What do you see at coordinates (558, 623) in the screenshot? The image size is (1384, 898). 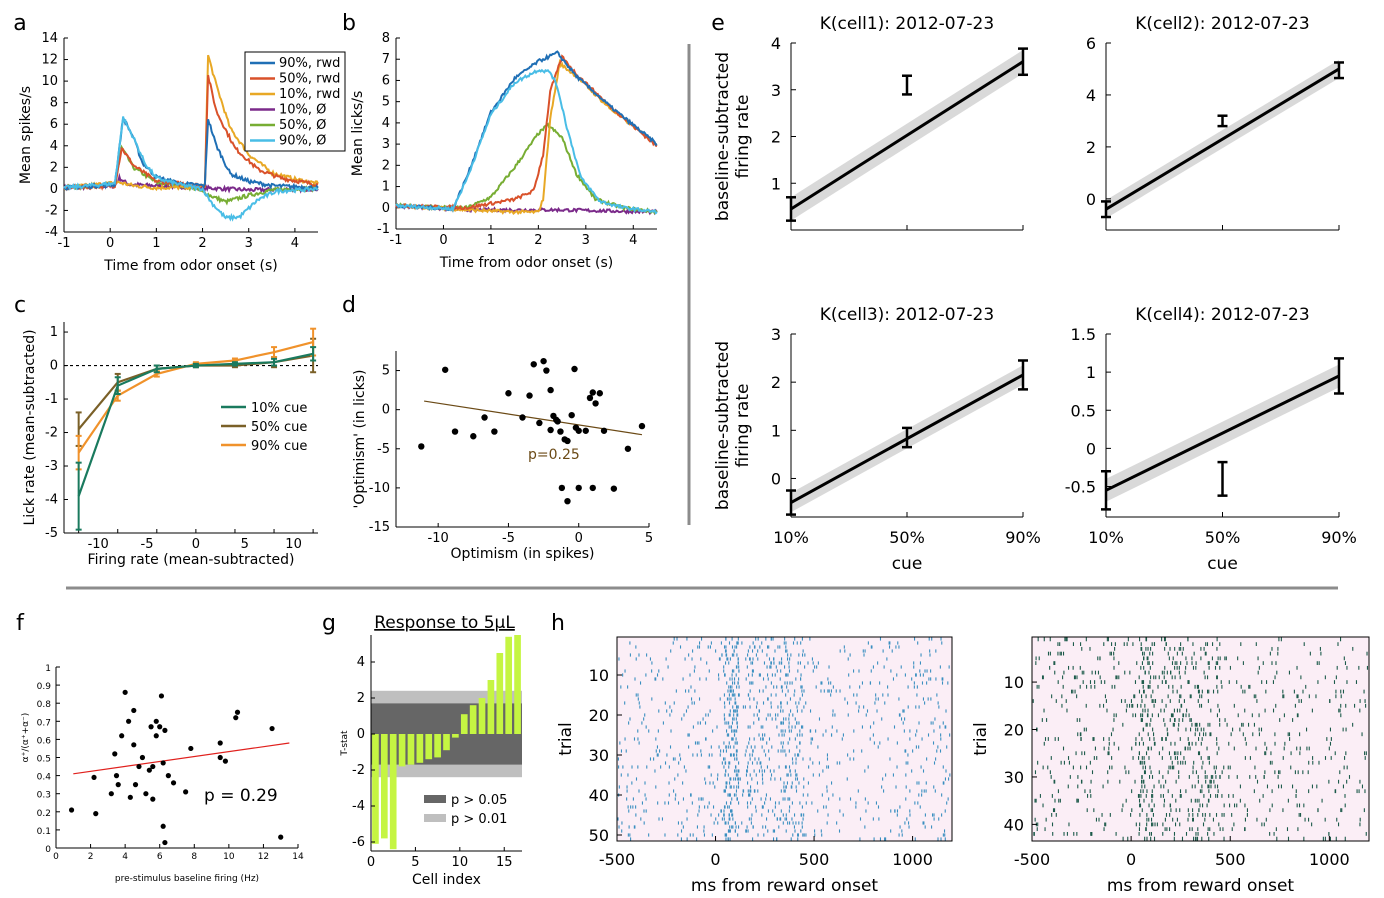 I see `panel-label-h: h` at bounding box center [558, 623].